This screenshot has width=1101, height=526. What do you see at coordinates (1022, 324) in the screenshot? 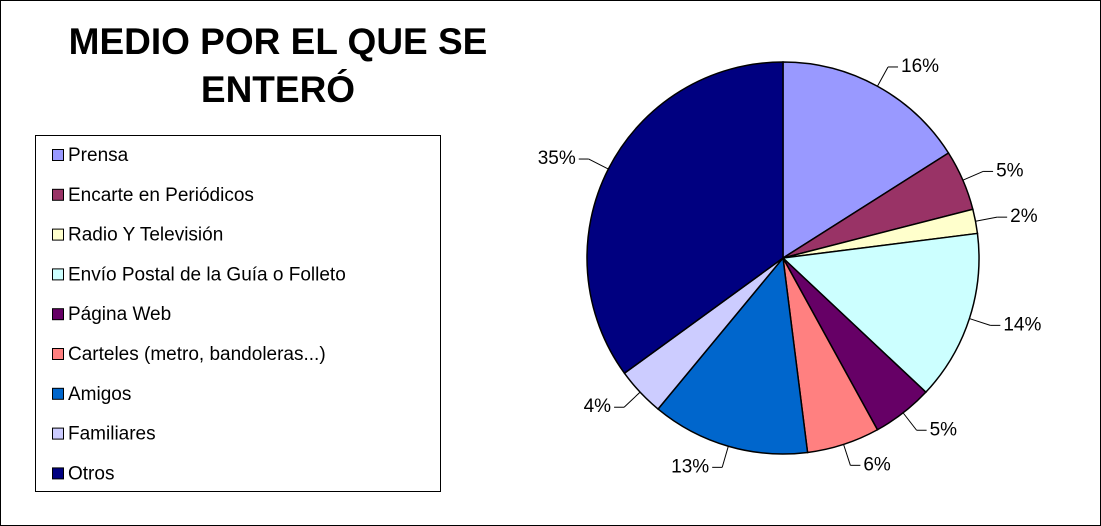
I see `data-label: 14%` at bounding box center [1022, 324].